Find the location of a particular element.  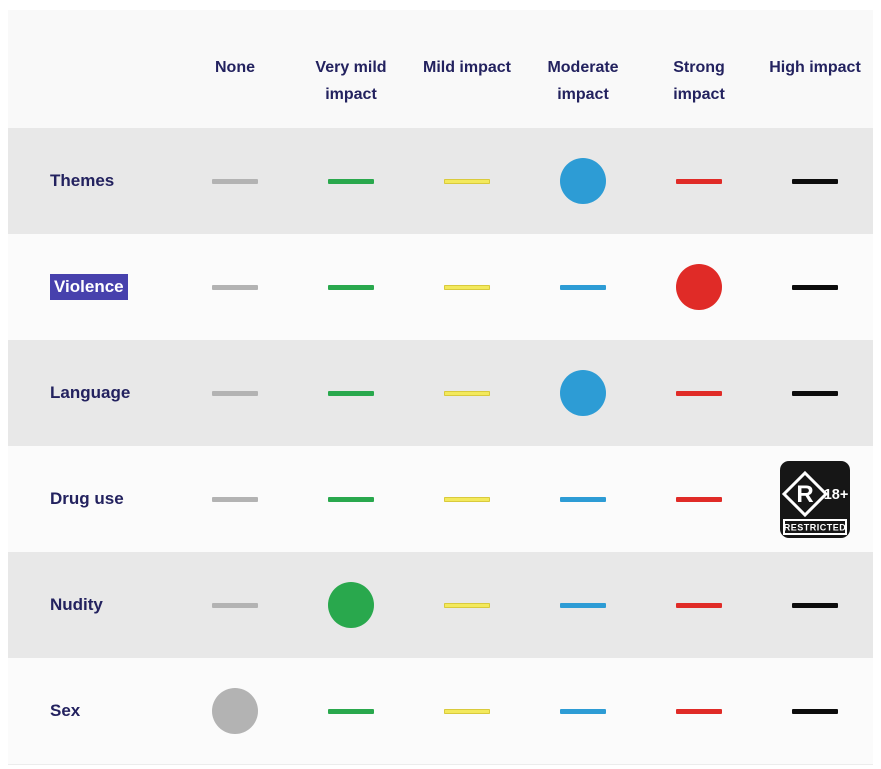

matrix-row-sex: Sex is located at coordinates (440, 711).